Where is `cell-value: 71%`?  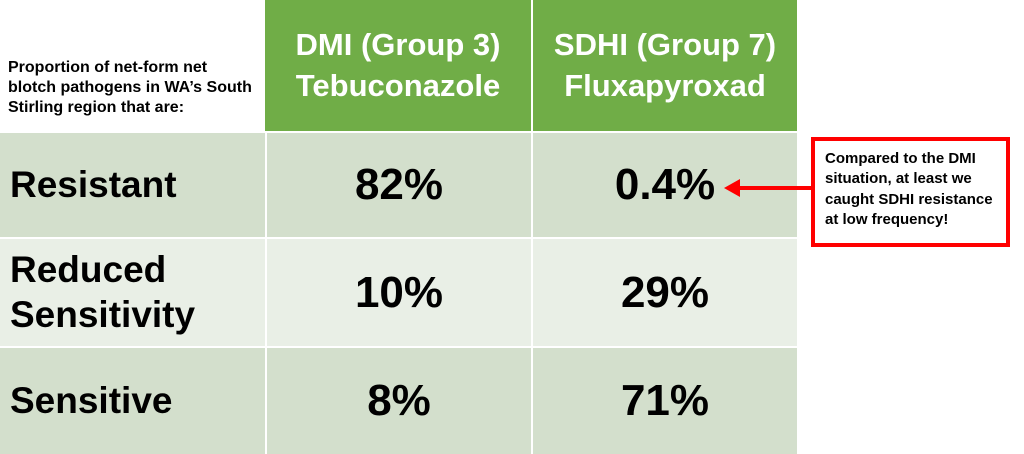 cell-value: 71% is located at coordinates (665, 401).